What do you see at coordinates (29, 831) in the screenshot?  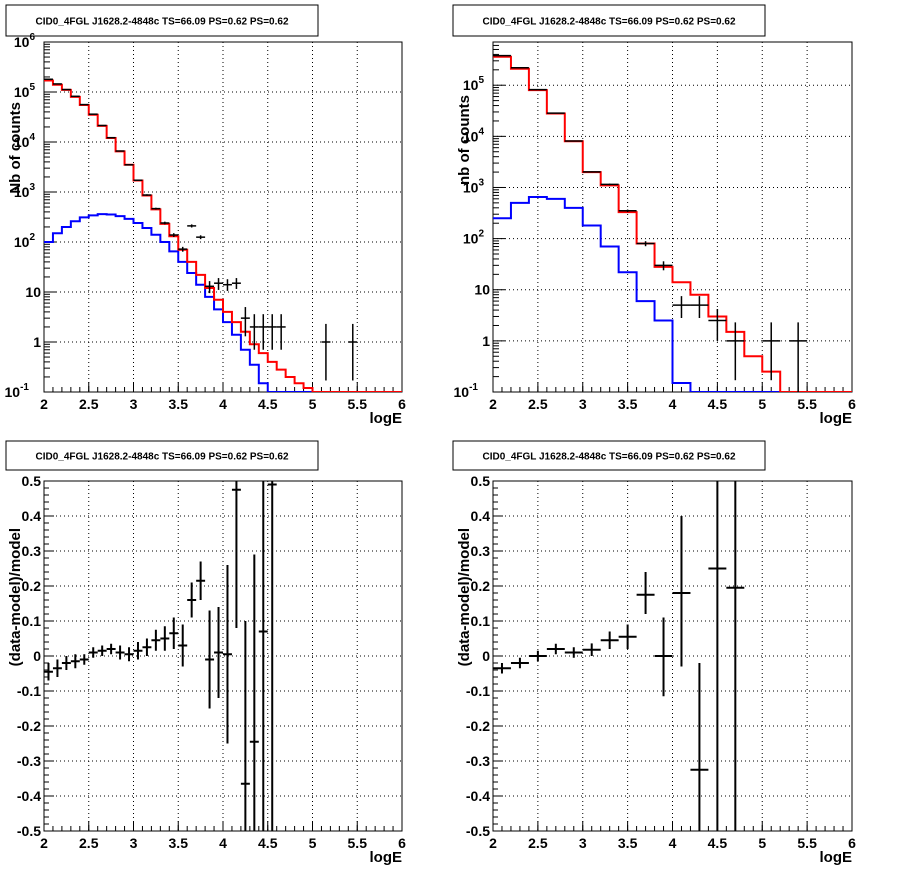 I see `y-tick-label: -0.5` at bounding box center [29, 831].